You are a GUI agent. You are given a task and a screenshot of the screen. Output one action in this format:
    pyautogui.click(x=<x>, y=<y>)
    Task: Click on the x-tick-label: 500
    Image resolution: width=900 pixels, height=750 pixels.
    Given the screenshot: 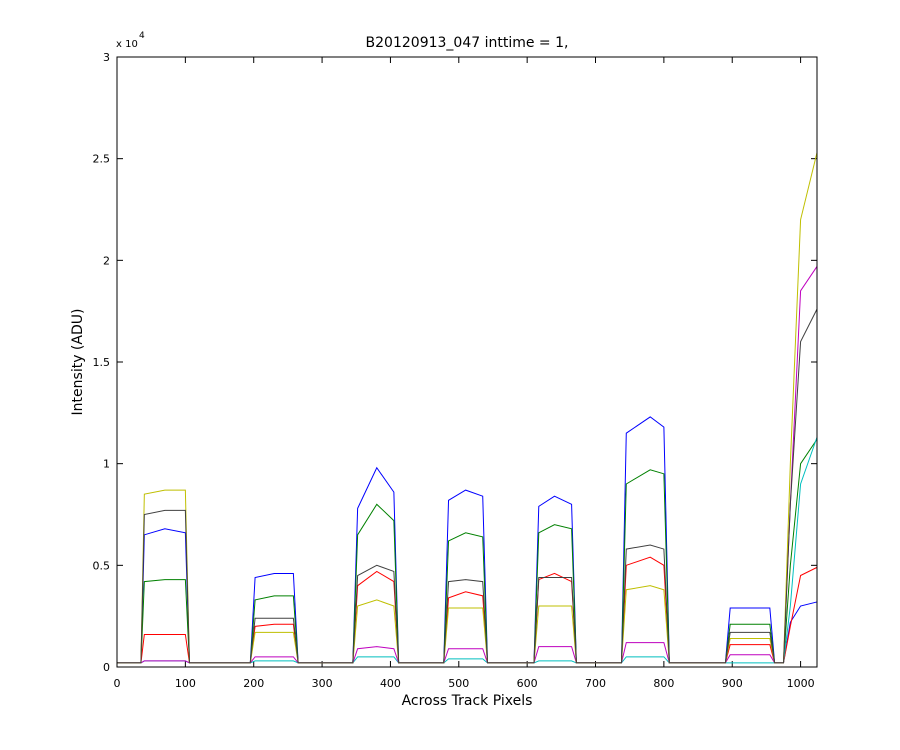 What is the action you would take?
    pyautogui.click(x=458, y=683)
    